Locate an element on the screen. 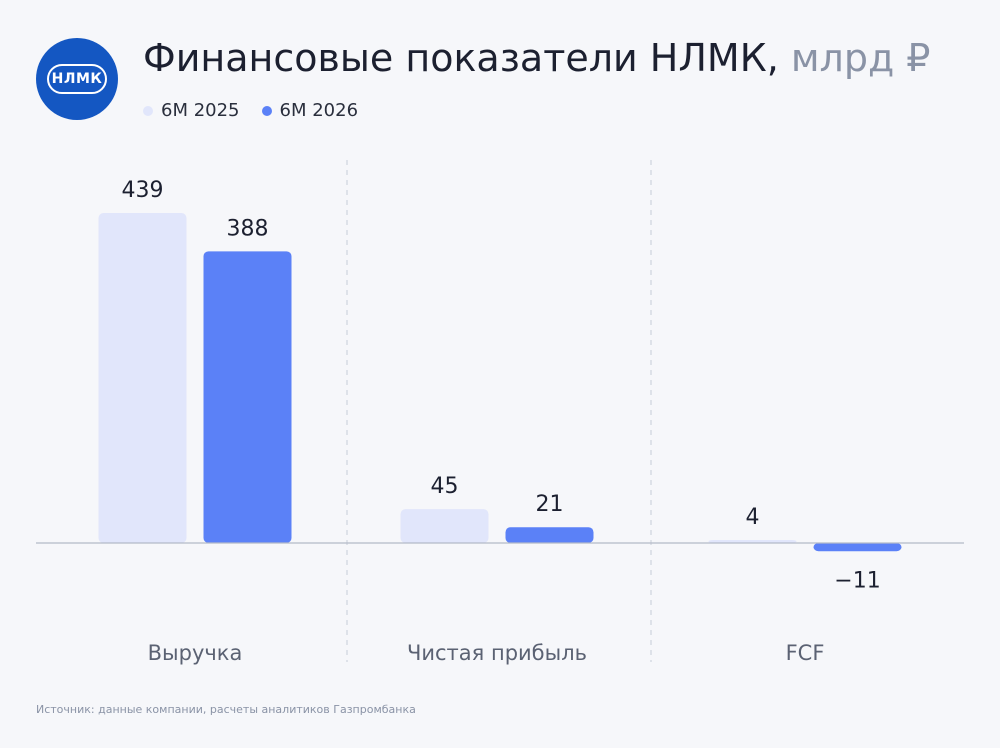 The image size is (1000, 748). legend: 6М 2025 6М 2026 is located at coordinates (250, 110).